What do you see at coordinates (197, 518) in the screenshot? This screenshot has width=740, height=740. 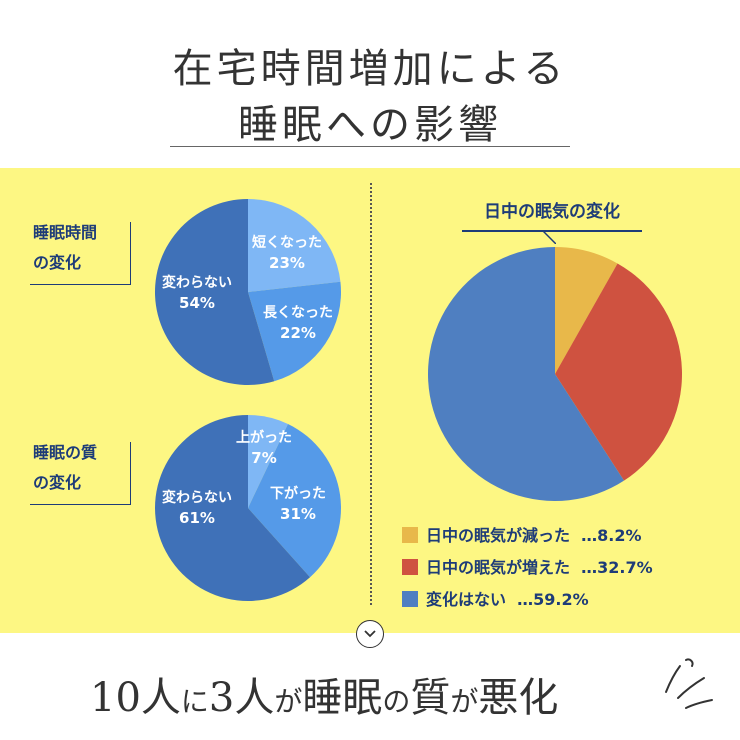 I see `pie-2-label-value: 61%` at bounding box center [197, 518].